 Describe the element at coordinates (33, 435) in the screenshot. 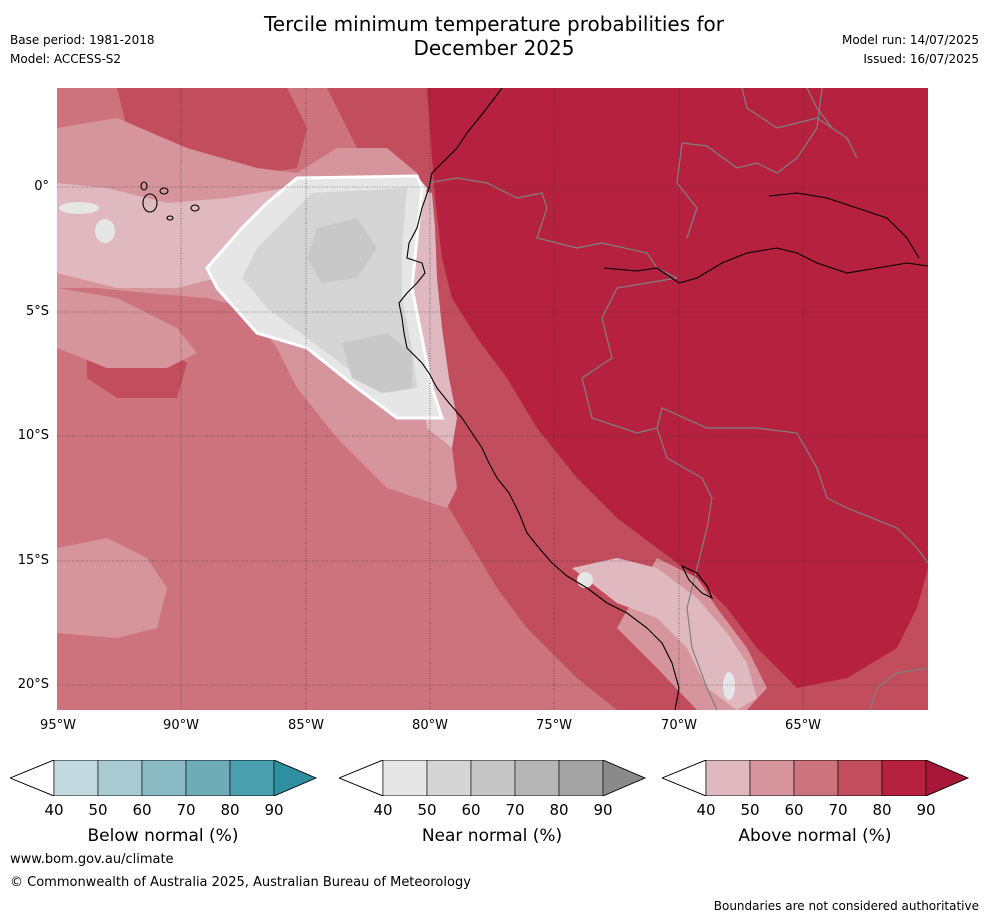

I see `lat-tick-label: 10°S` at that location.